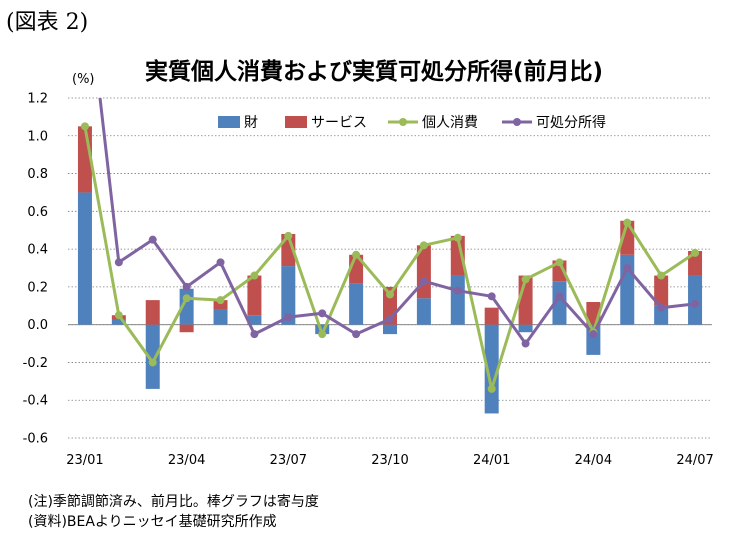  Describe the element at coordinates (491, 460) in the screenshot. I see `x-tick-label: 24/01` at that location.